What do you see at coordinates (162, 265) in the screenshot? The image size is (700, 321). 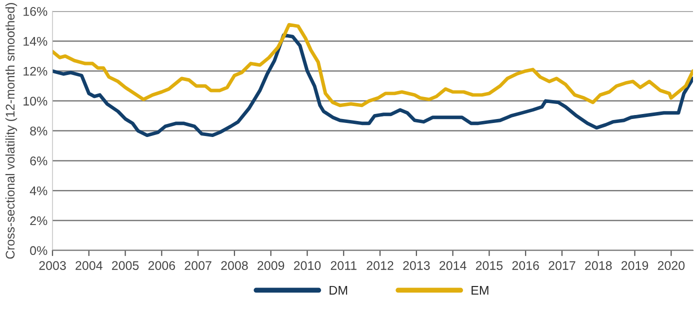 I see `x-tick-label: 2006` at bounding box center [162, 265].